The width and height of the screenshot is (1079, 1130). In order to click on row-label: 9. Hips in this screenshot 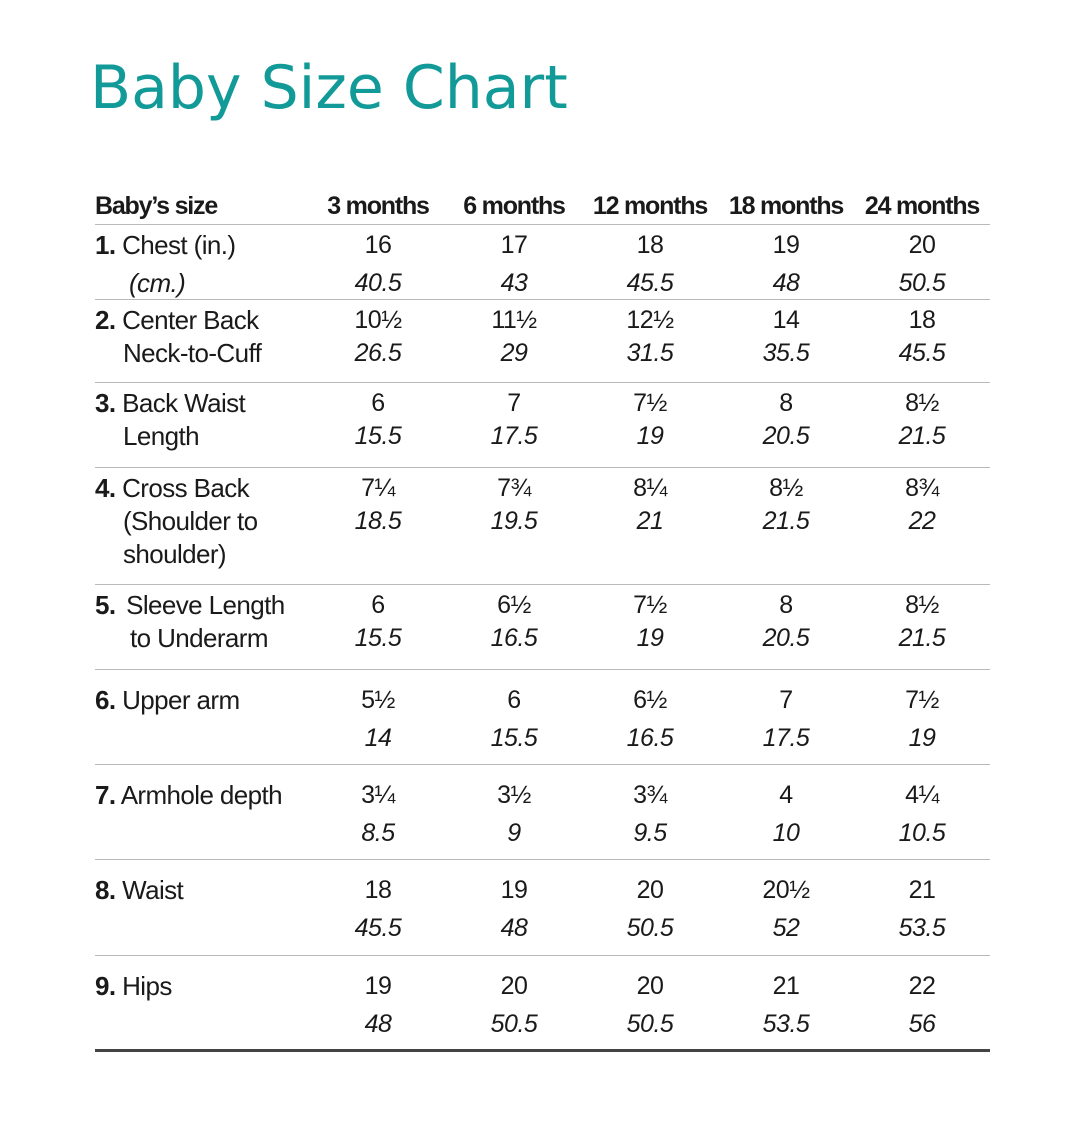, I will do `click(202, 1002)`.